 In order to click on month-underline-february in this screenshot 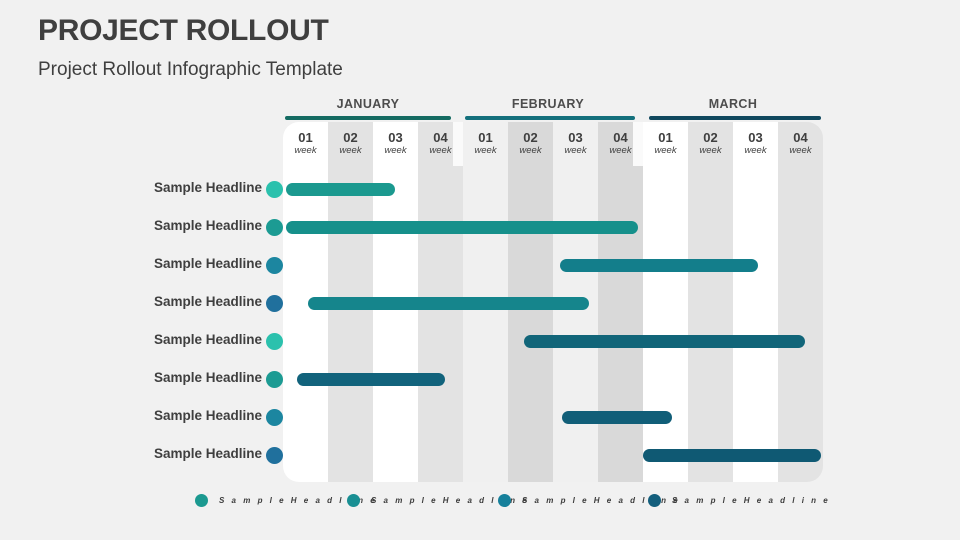, I will do `click(550, 118)`.